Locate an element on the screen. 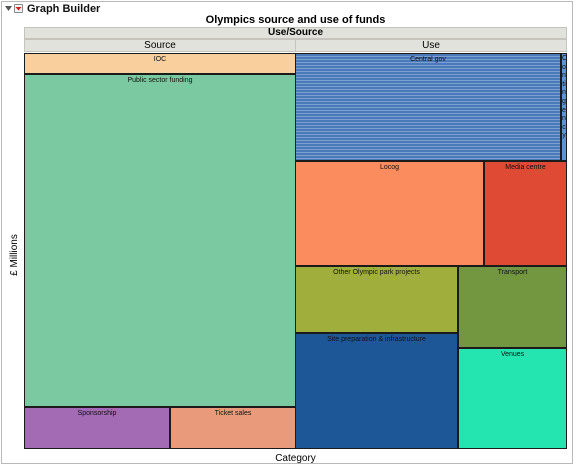 Image resolution: width=576 pixels, height=467 pixels. tile-label-locog: Locog is located at coordinates (389, 167).